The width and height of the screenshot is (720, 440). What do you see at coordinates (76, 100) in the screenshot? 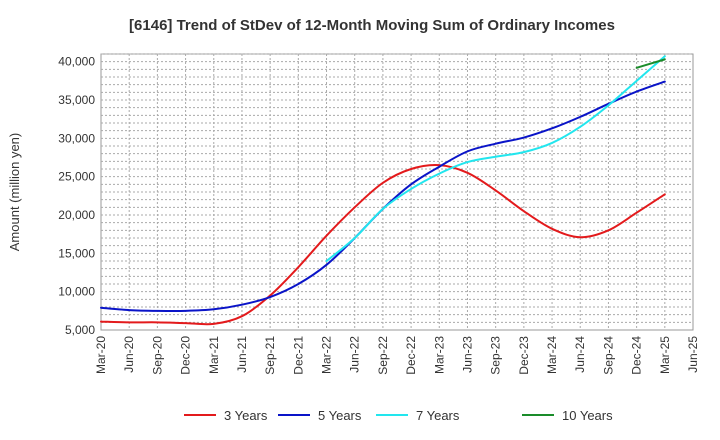
I see `y-tick-label: 35,000` at bounding box center [76, 100].